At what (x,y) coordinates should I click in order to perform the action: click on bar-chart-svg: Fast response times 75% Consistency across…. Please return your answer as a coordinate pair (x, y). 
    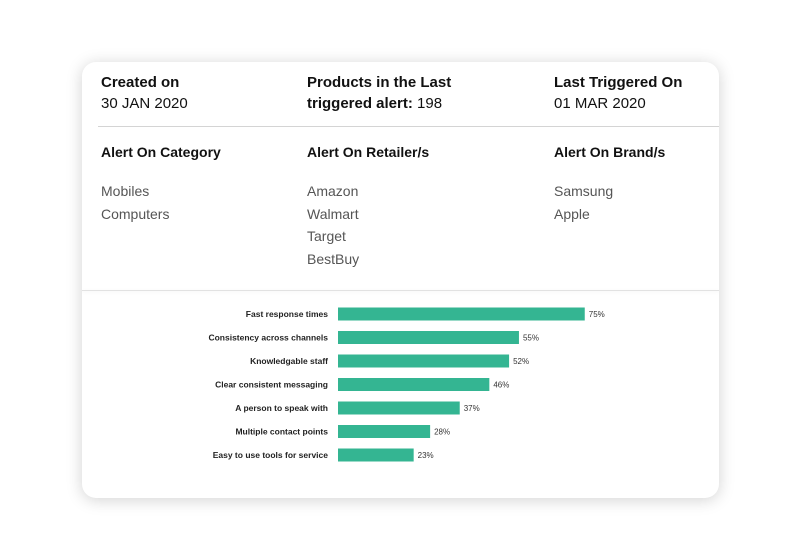
    Looking at the image, I should click on (406, 384).